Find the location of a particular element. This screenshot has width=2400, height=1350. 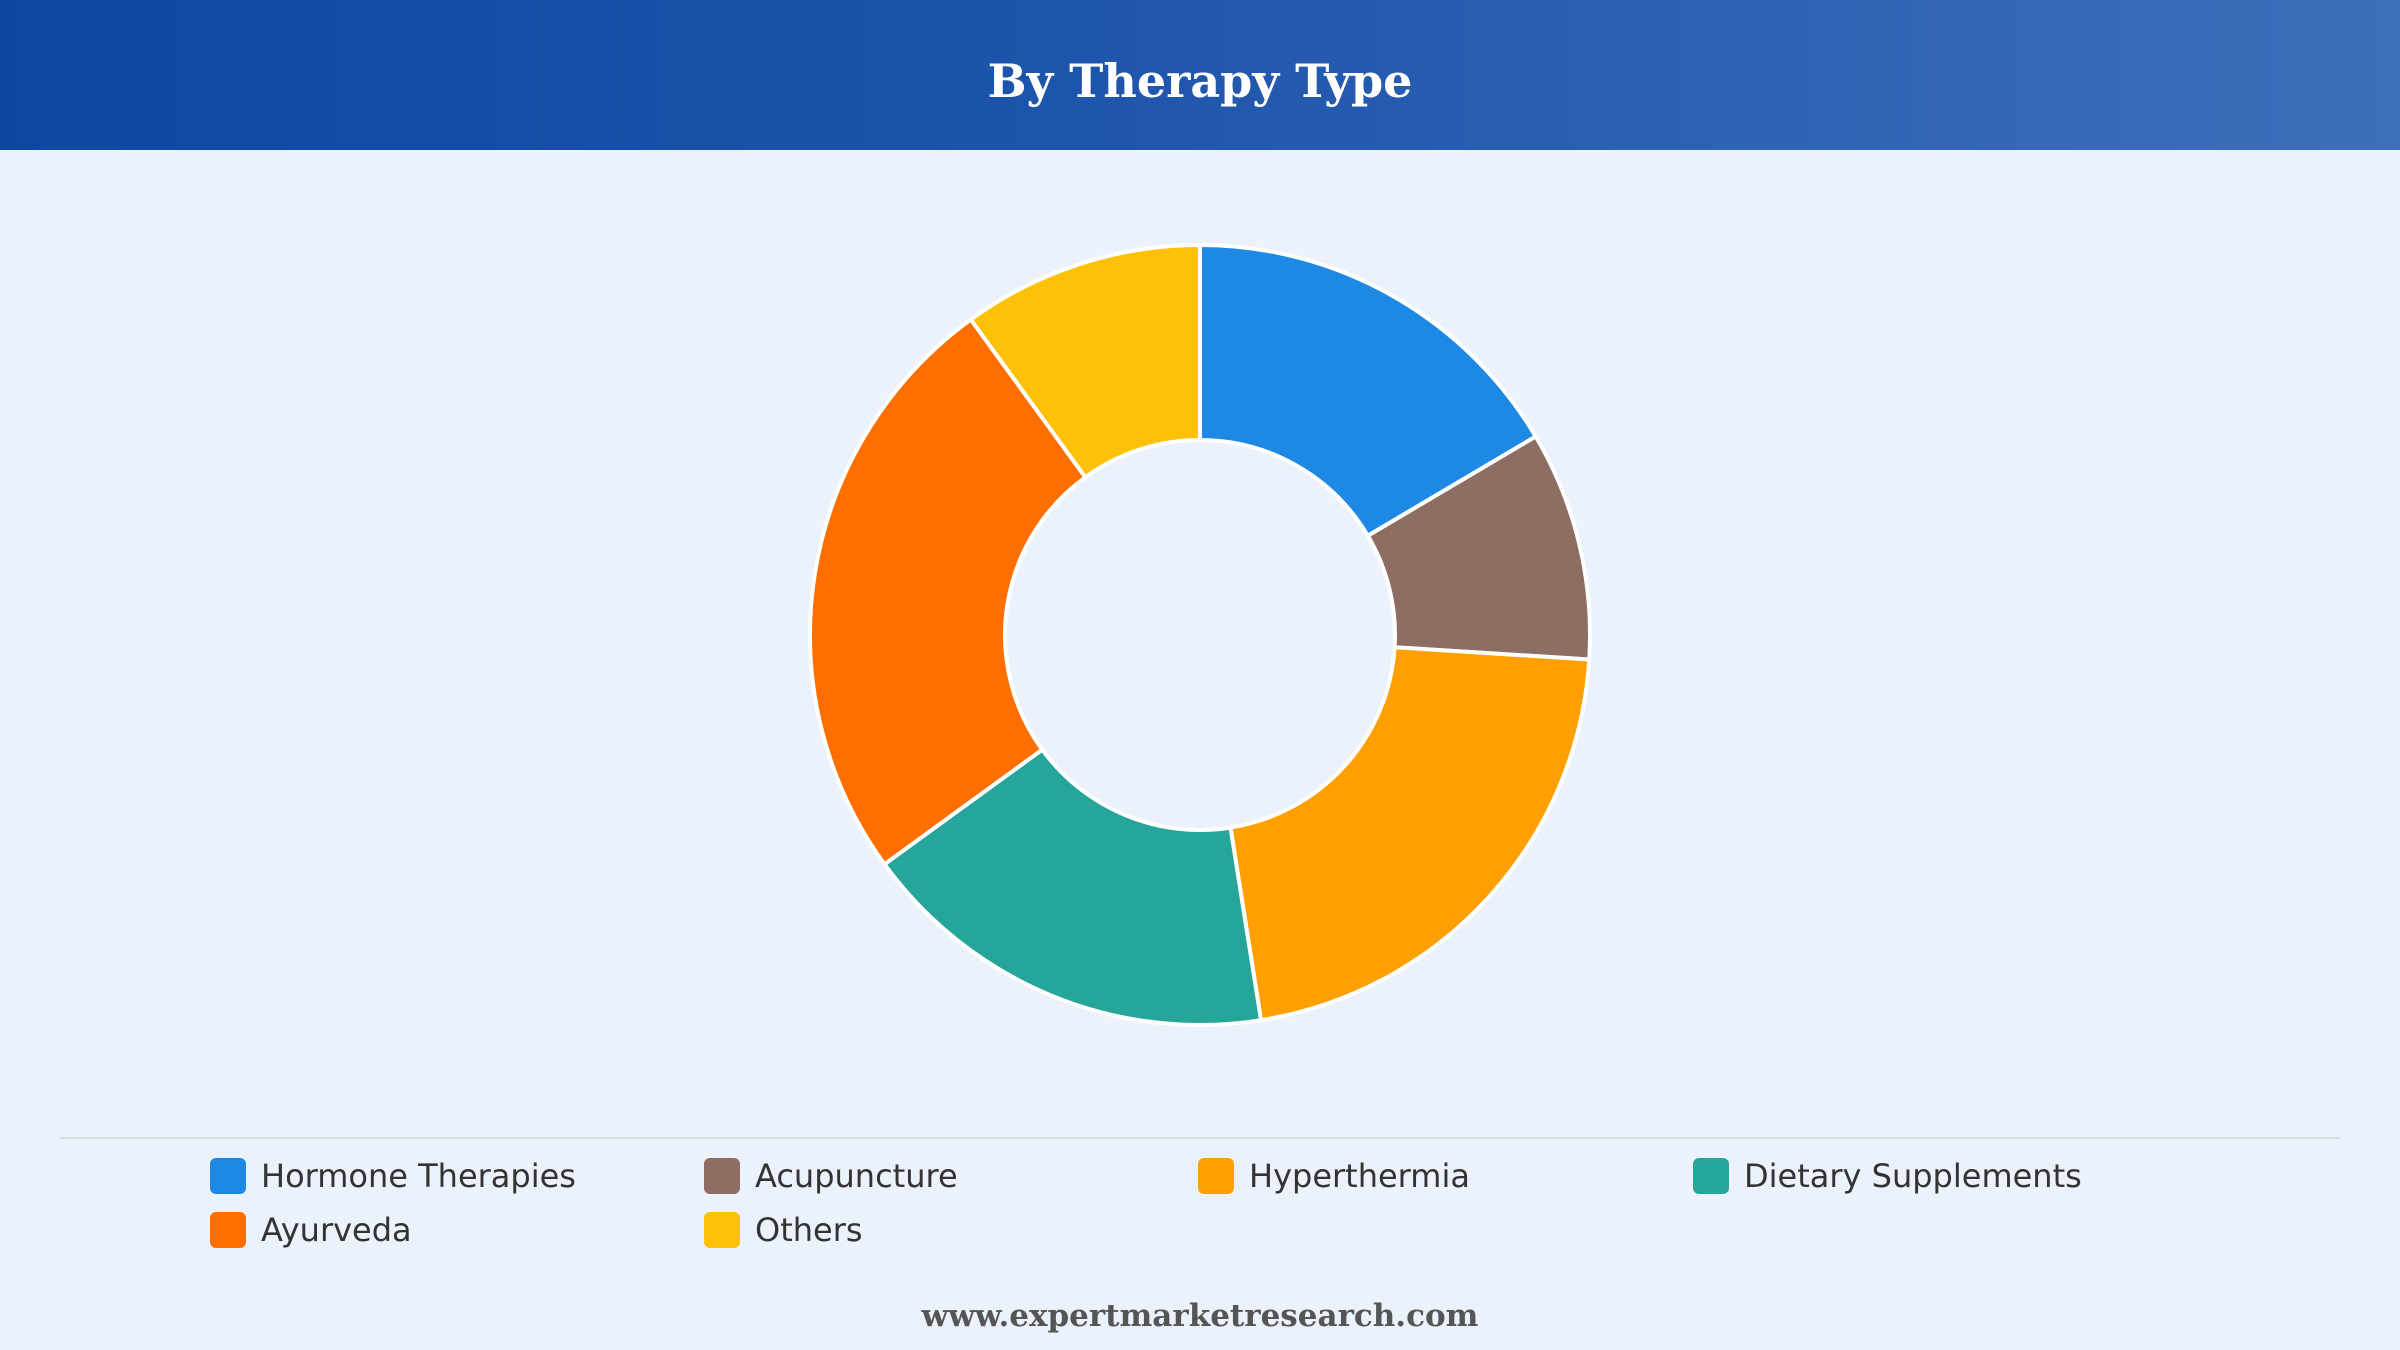

slice-hyperthermia is located at coordinates (1410, 834).